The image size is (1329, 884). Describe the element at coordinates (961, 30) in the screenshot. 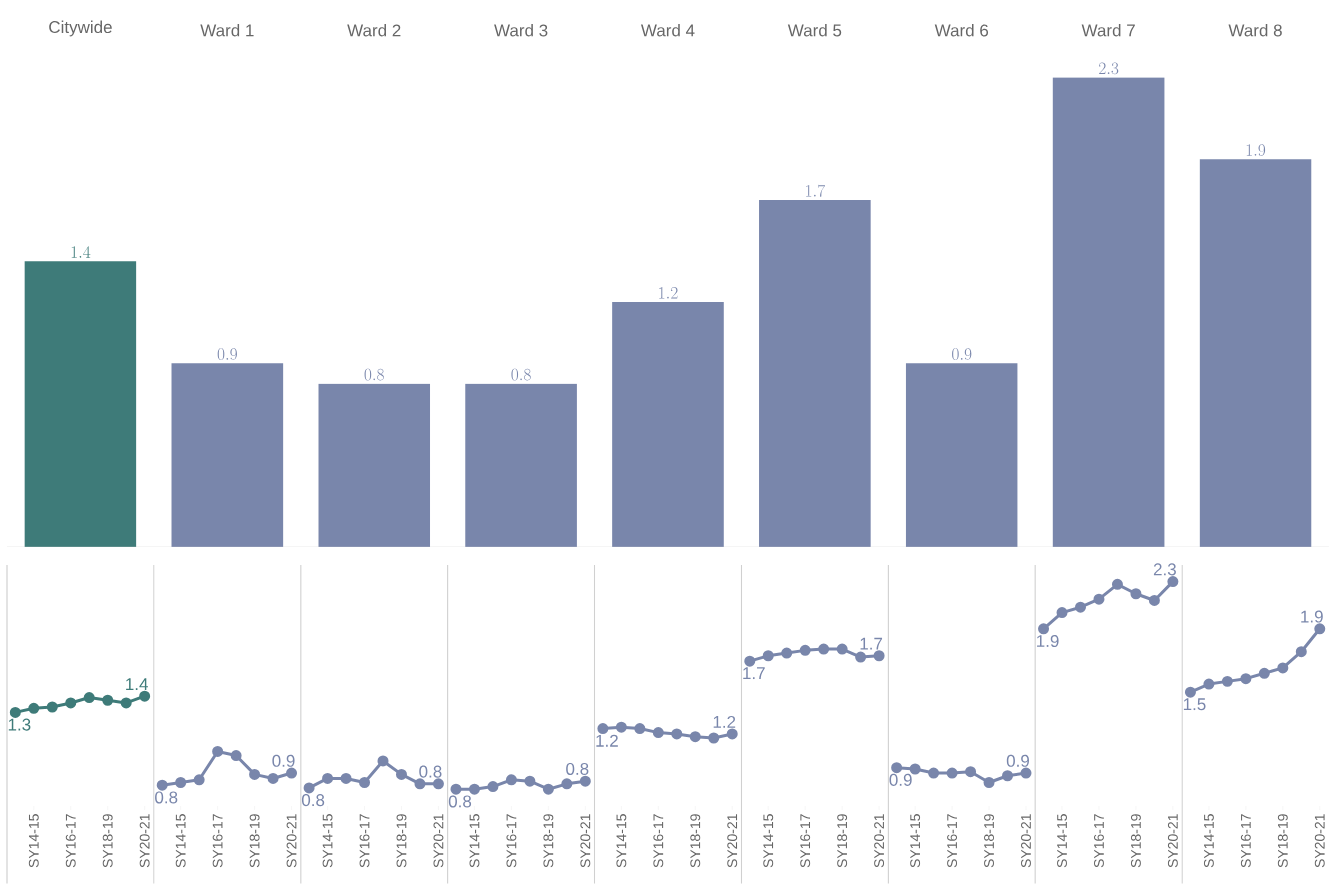

I see `x-tick-label: Ward 6` at that location.